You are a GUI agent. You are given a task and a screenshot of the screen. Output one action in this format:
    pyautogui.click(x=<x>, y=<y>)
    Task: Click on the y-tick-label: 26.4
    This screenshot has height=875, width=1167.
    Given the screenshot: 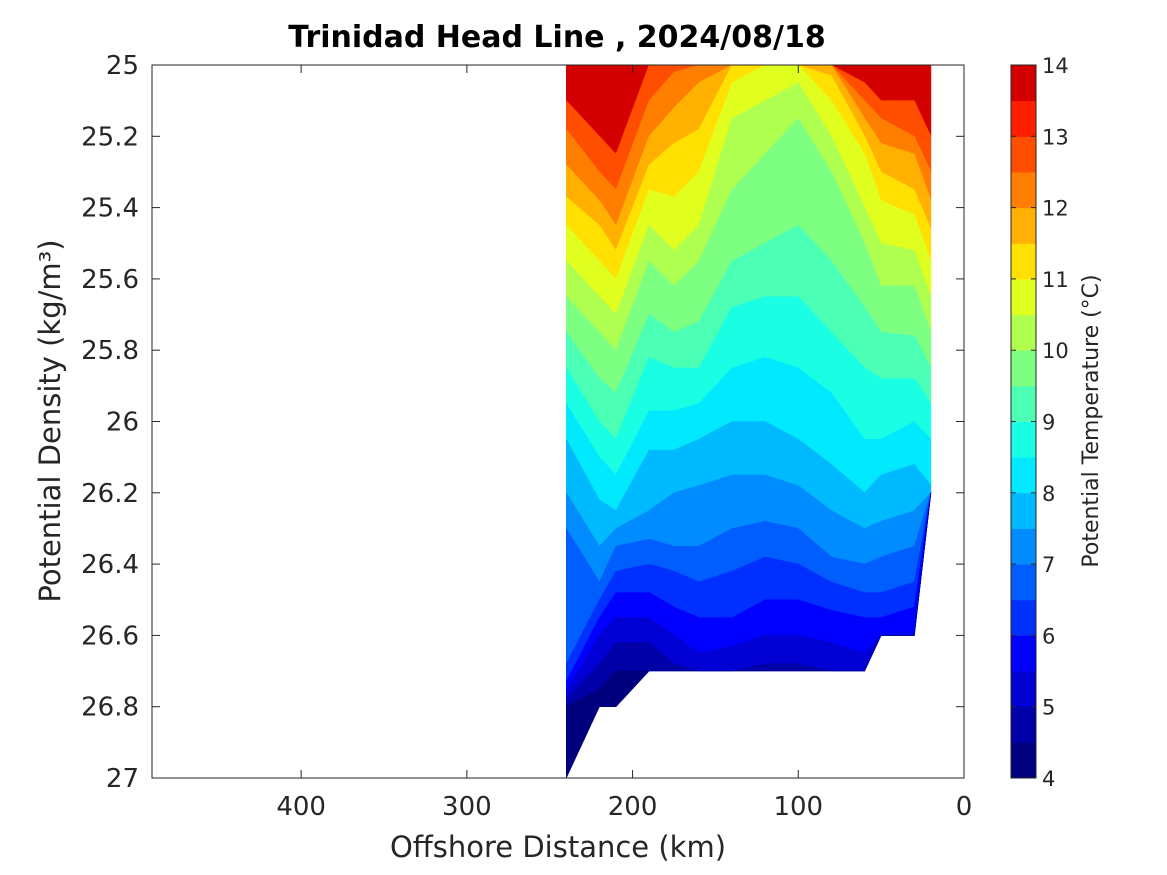 What is the action you would take?
    pyautogui.click(x=110, y=565)
    